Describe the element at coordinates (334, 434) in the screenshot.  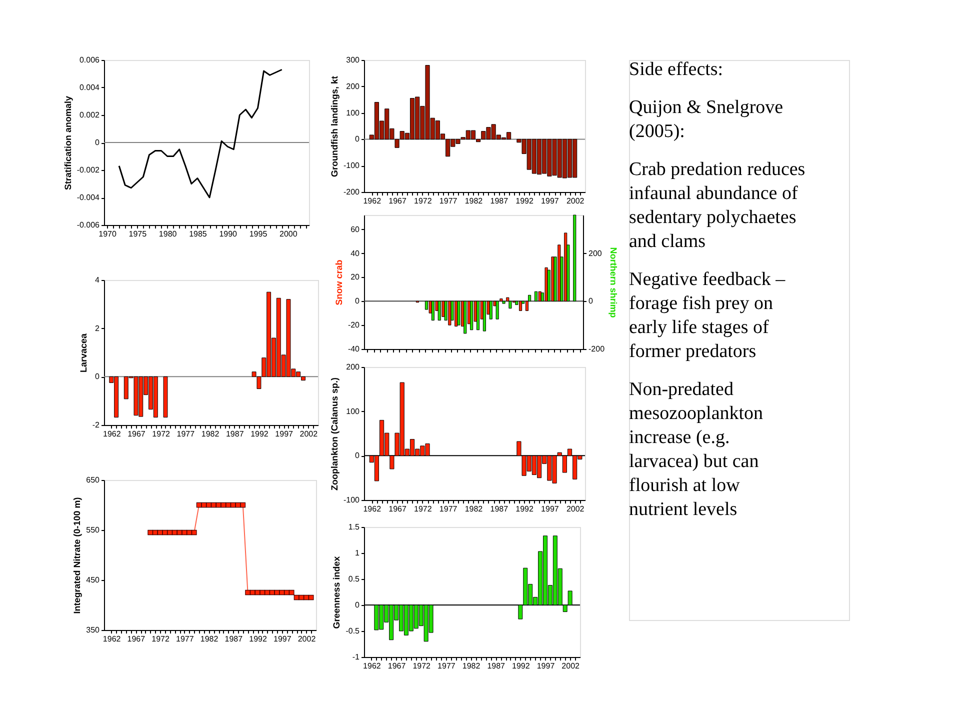
I see `y-axis-title: Zooplankton (Calanus sp.)` at that location.